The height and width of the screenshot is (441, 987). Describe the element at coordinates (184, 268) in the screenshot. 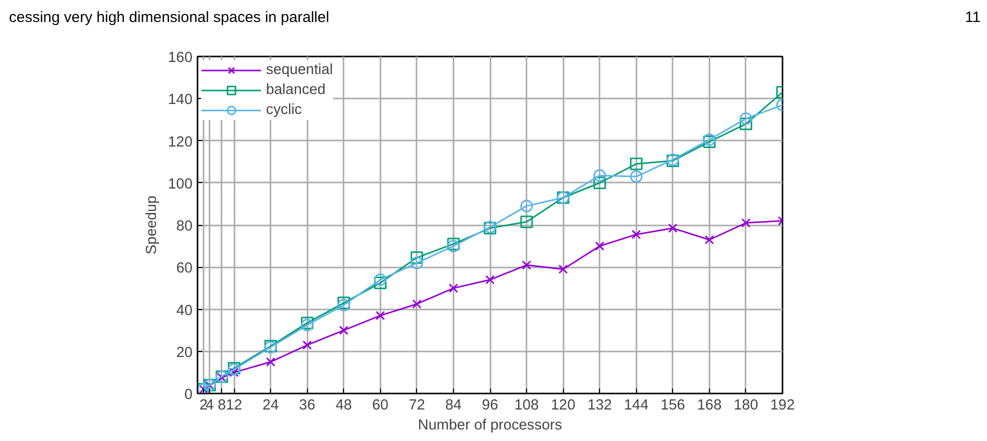

I see `y-tick-label: 60` at that location.